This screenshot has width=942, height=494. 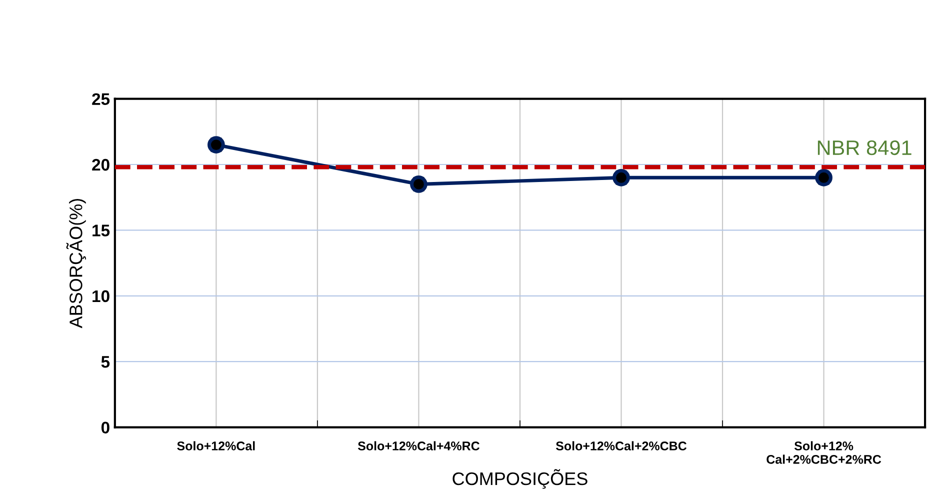 I want to click on x-tick-label: Solo+12% Cal+2%CBC+2%RC, so click(x=824, y=452).